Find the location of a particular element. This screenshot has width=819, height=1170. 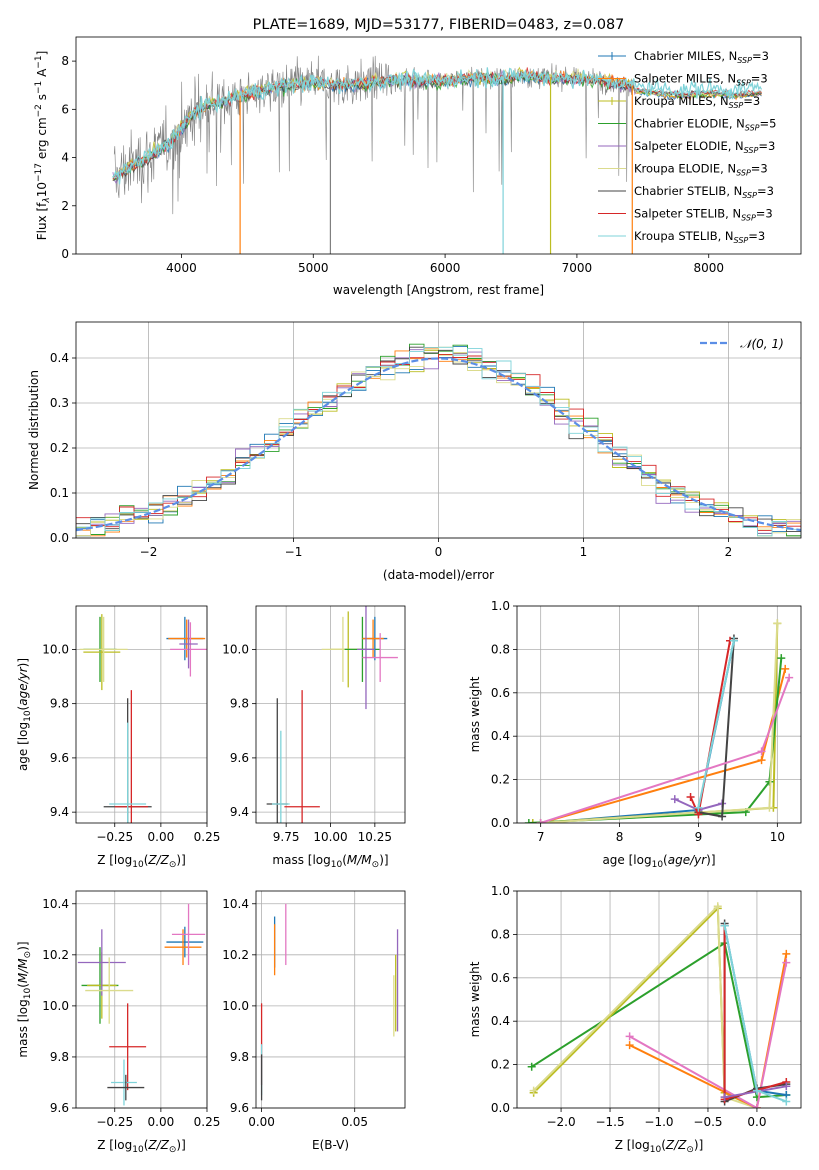

x-tick-label: 2 is located at coordinates (729, 552).